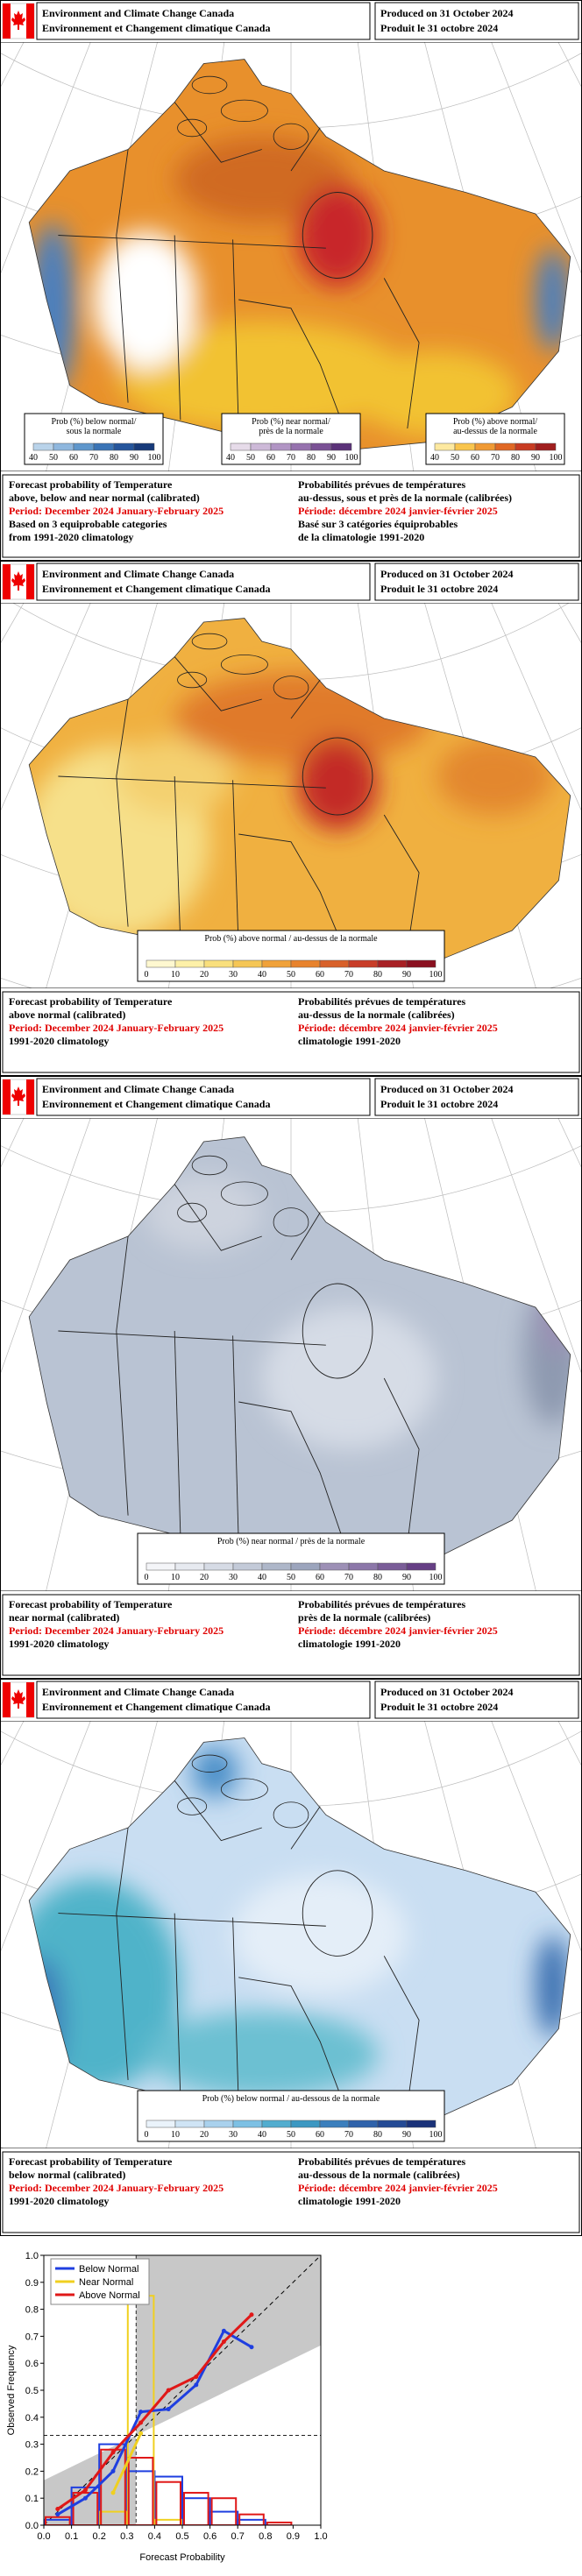 The width and height of the screenshot is (582, 2576). What do you see at coordinates (147, 975) in the screenshot?
I see `colorbar-tick-label: 0` at bounding box center [147, 975].